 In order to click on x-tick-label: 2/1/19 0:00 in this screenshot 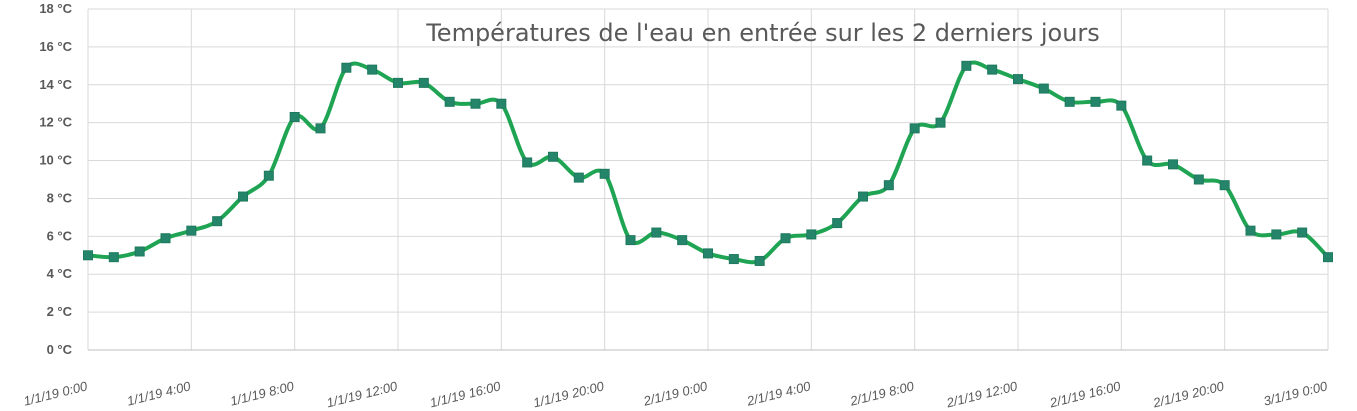, I will do `click(675, 393)`.